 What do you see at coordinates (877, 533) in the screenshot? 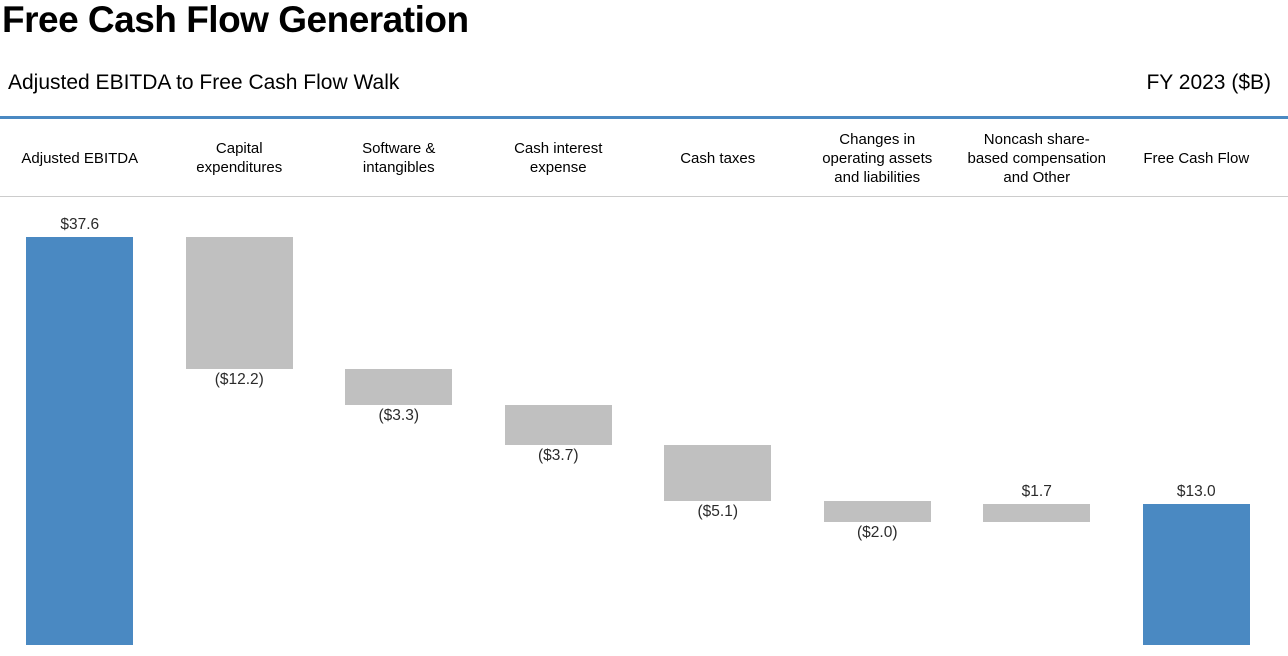
I see `value-label-changes-in-operating-assets-and-liabilities: ($2.0)` at bounding box center [877, 533].